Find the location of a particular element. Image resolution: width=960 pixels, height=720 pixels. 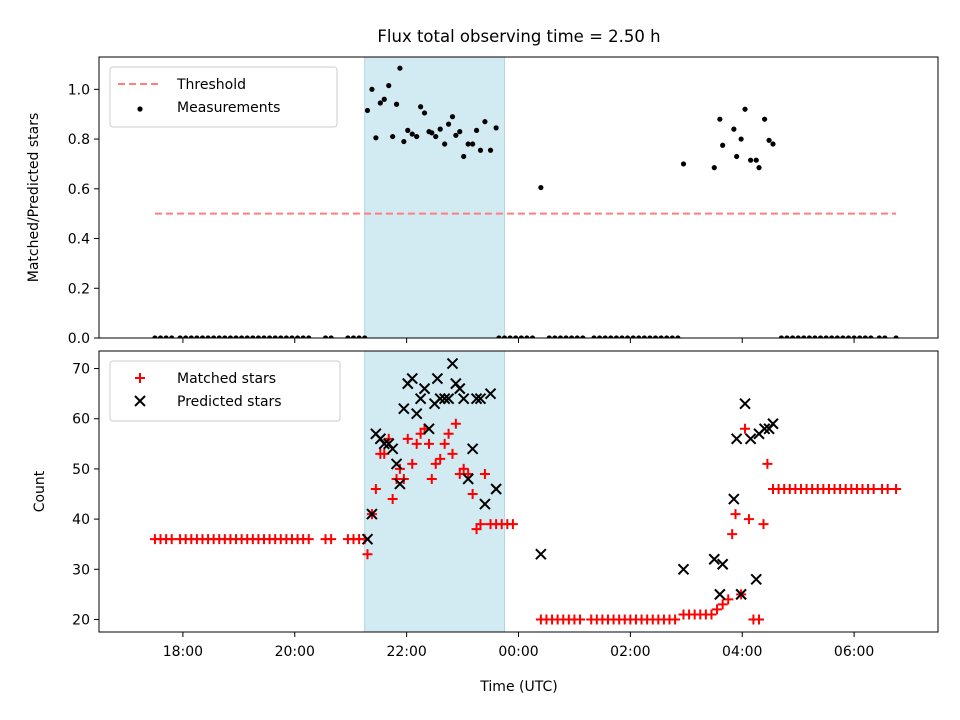

x-tick-label: 04:00 is located at coordinates (742, 652).